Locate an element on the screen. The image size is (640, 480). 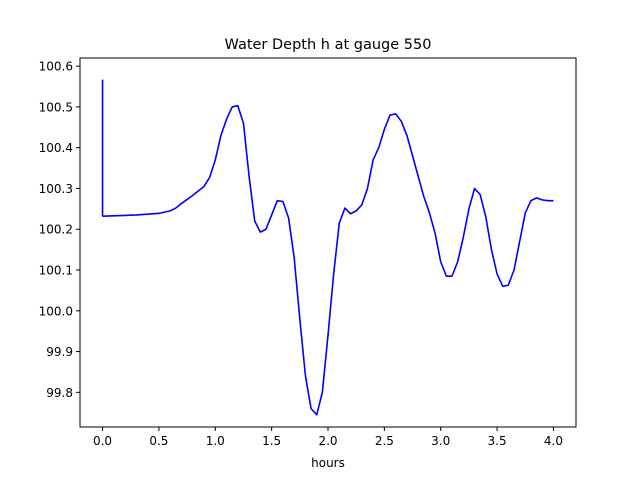
x-axis: 0.0 0.5 1.0 1.5 2.0 2.5 3.0 3.5 4.0 is located at coordinates (328, 437).